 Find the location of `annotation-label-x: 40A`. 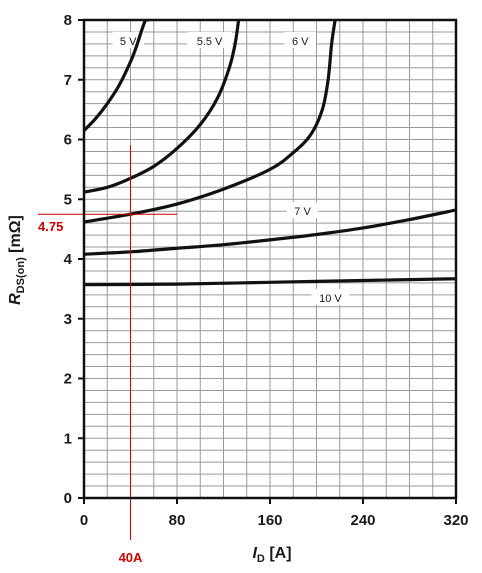

annotation-label-x: 40A is located at coordinates (131, 557).